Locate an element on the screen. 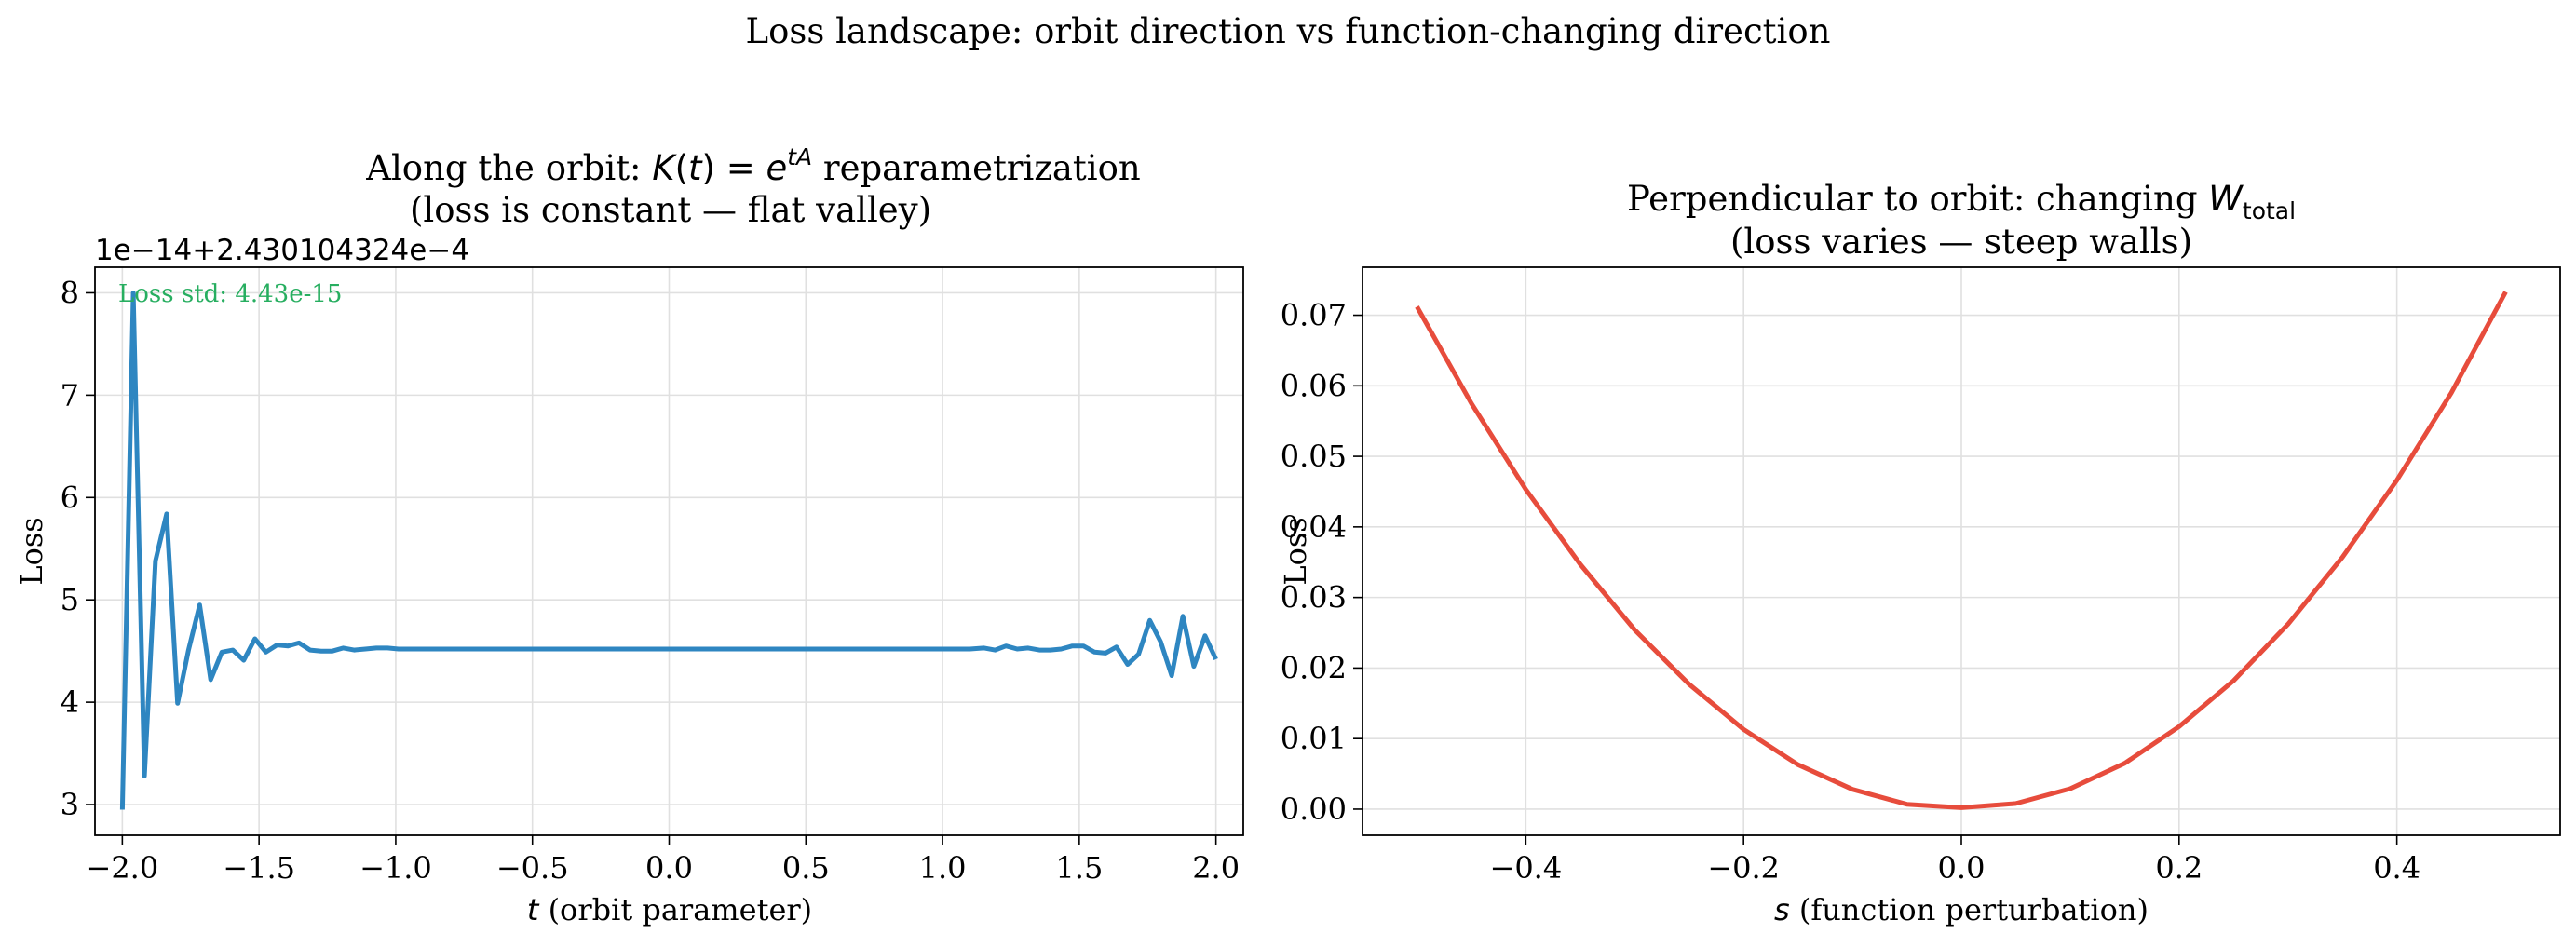 Image resolution: width=2576 pixels, height=947 pixels. left-x-tick-label: −2.0 is located at coordinates (123, 868).